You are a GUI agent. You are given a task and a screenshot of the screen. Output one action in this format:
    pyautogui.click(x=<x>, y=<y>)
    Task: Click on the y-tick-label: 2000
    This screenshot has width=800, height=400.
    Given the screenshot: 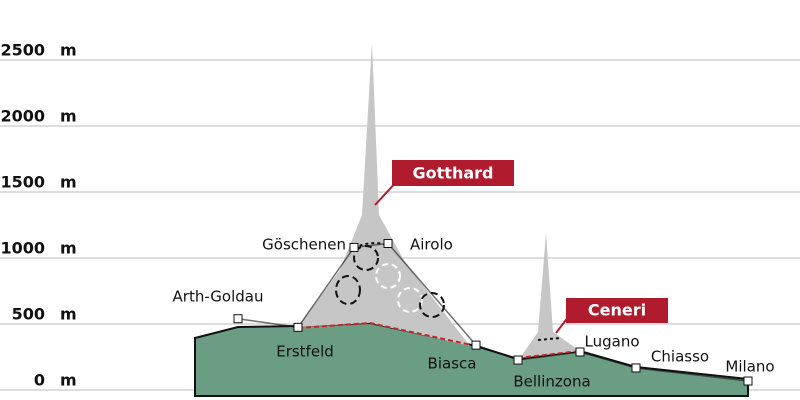 What is the action you would take?
    pyautogui.click(x=22, y=116)
    